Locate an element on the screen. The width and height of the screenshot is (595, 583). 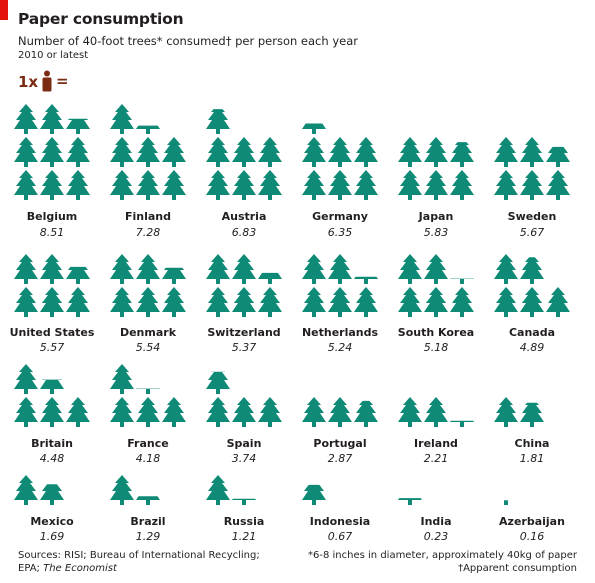
country-group: Canada 4.89 is located at coordinates (532, 304).